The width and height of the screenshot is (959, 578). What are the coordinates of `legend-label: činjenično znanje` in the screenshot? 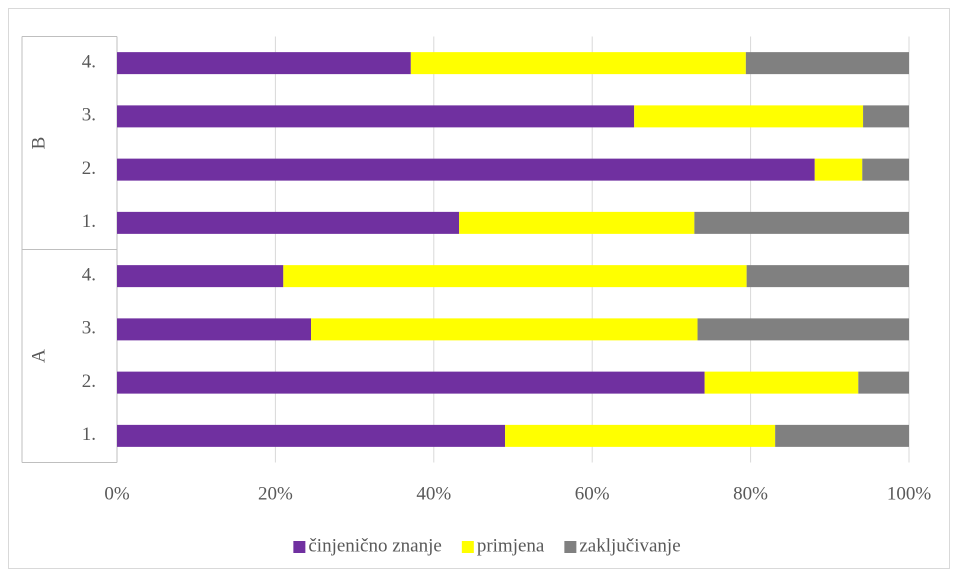 It's located at (374, 545).